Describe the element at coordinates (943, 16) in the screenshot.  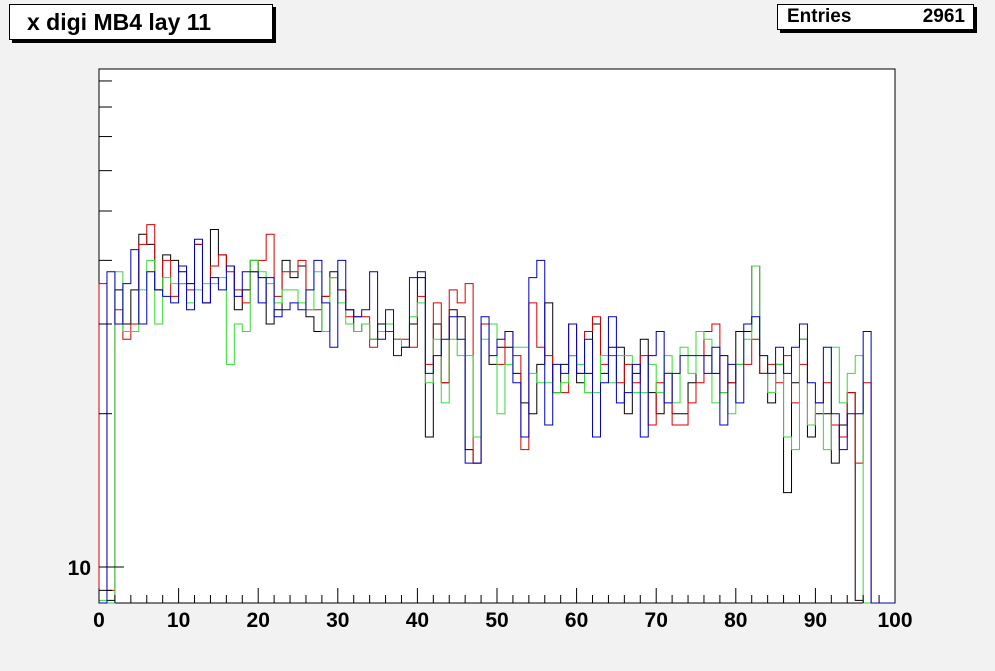
I see `entries-value: 2961` at that location.